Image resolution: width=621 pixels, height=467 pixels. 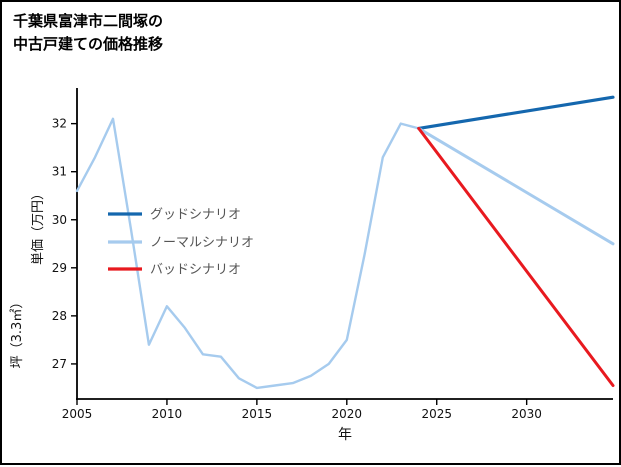 I want to click on x-tick-label: 2030, so click(x=526, y=414).